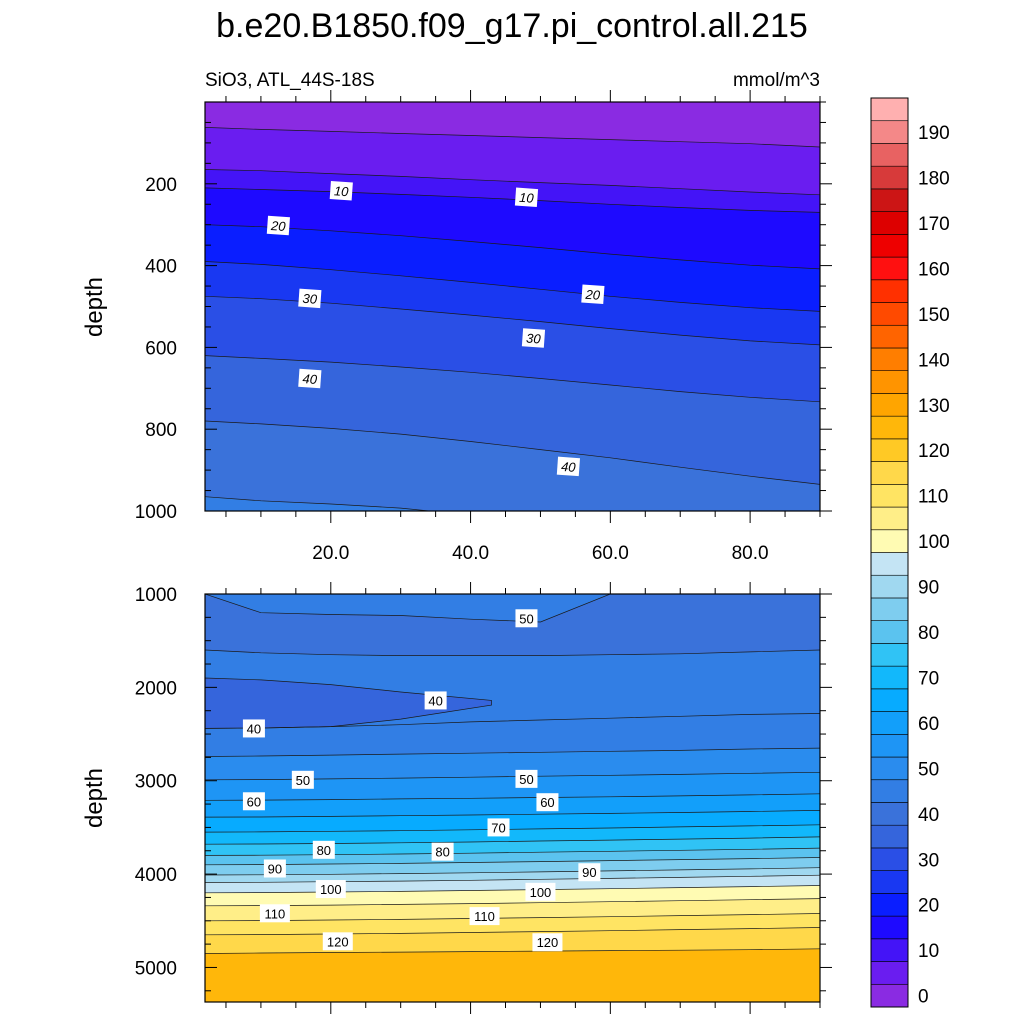 Image resolution: width=1024 pixels, height=1024 pixels. I want to click on lower-contour-label-text: 40, so click(254, 728).